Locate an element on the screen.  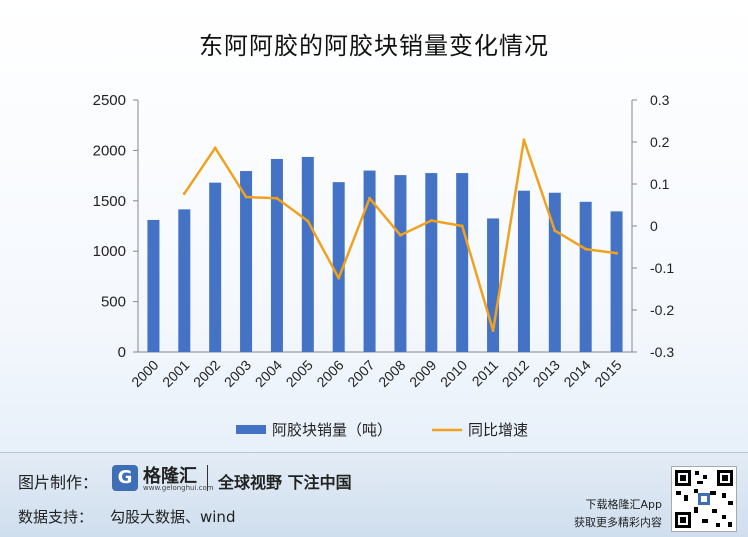
y-right-tick-label: 0.2 is located at coordinates (660, 142).